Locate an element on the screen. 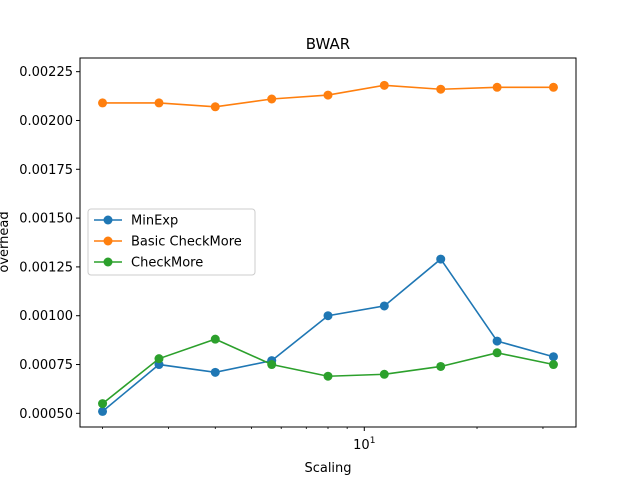  y-tick-label: 0.00075 is located at coordinates (46, 365).